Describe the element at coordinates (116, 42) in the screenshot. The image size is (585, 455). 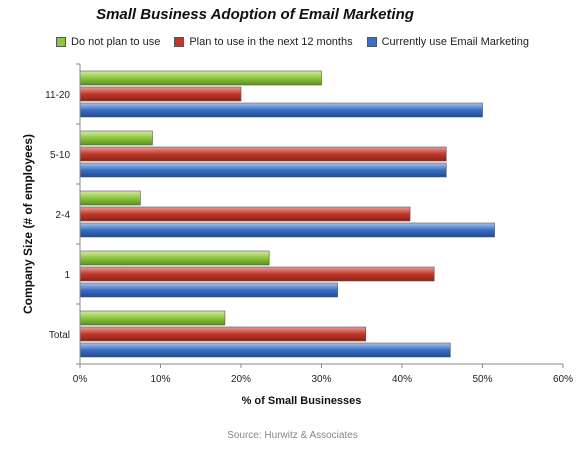
I see `legend-label: Do not plan to use` at that location.